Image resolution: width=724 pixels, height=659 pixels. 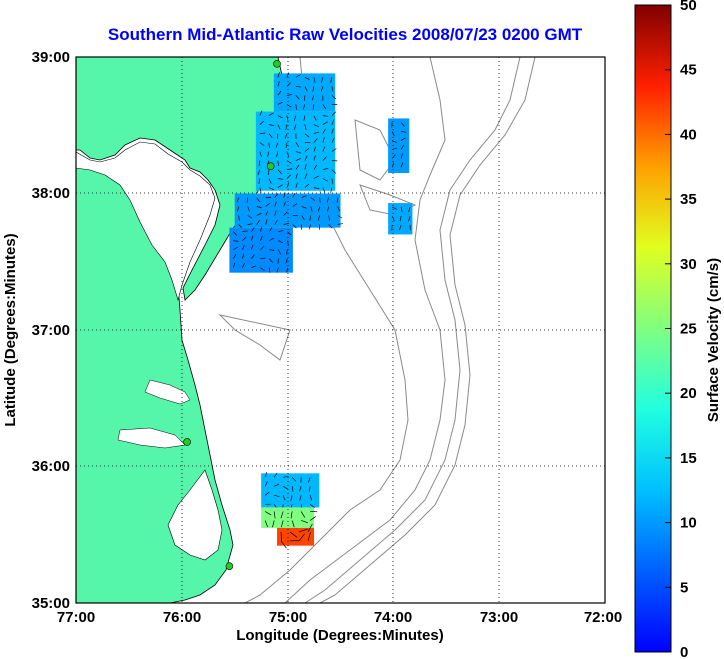 I want to click on y-tick-label: 35:00, so click(x=51, y=603).